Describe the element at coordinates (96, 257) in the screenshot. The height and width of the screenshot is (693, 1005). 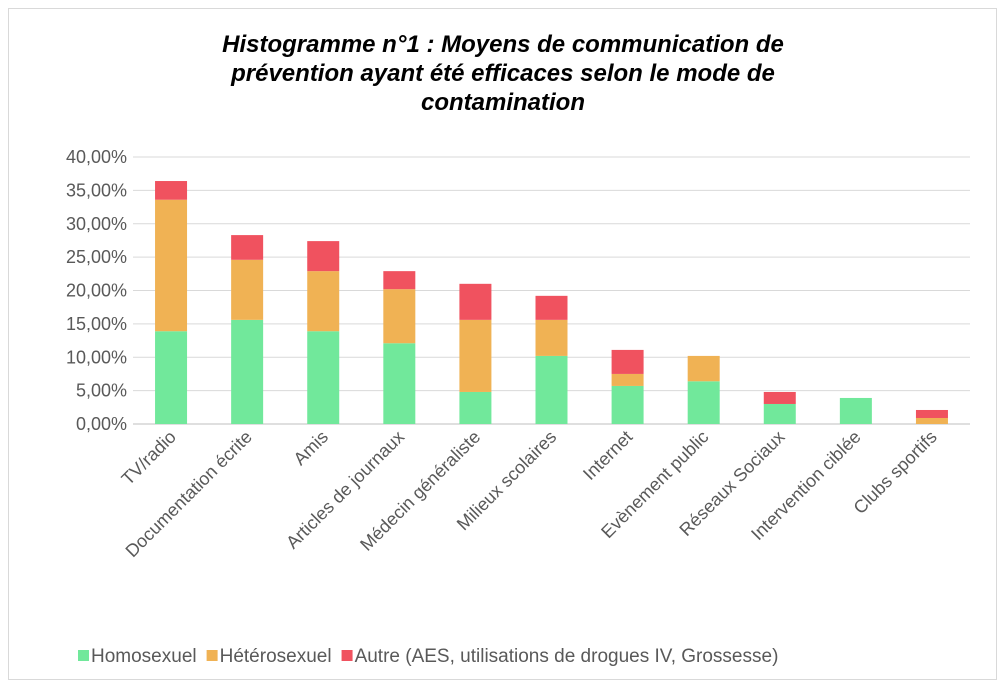
I see `y-tick-label: 25,00%` at that location.